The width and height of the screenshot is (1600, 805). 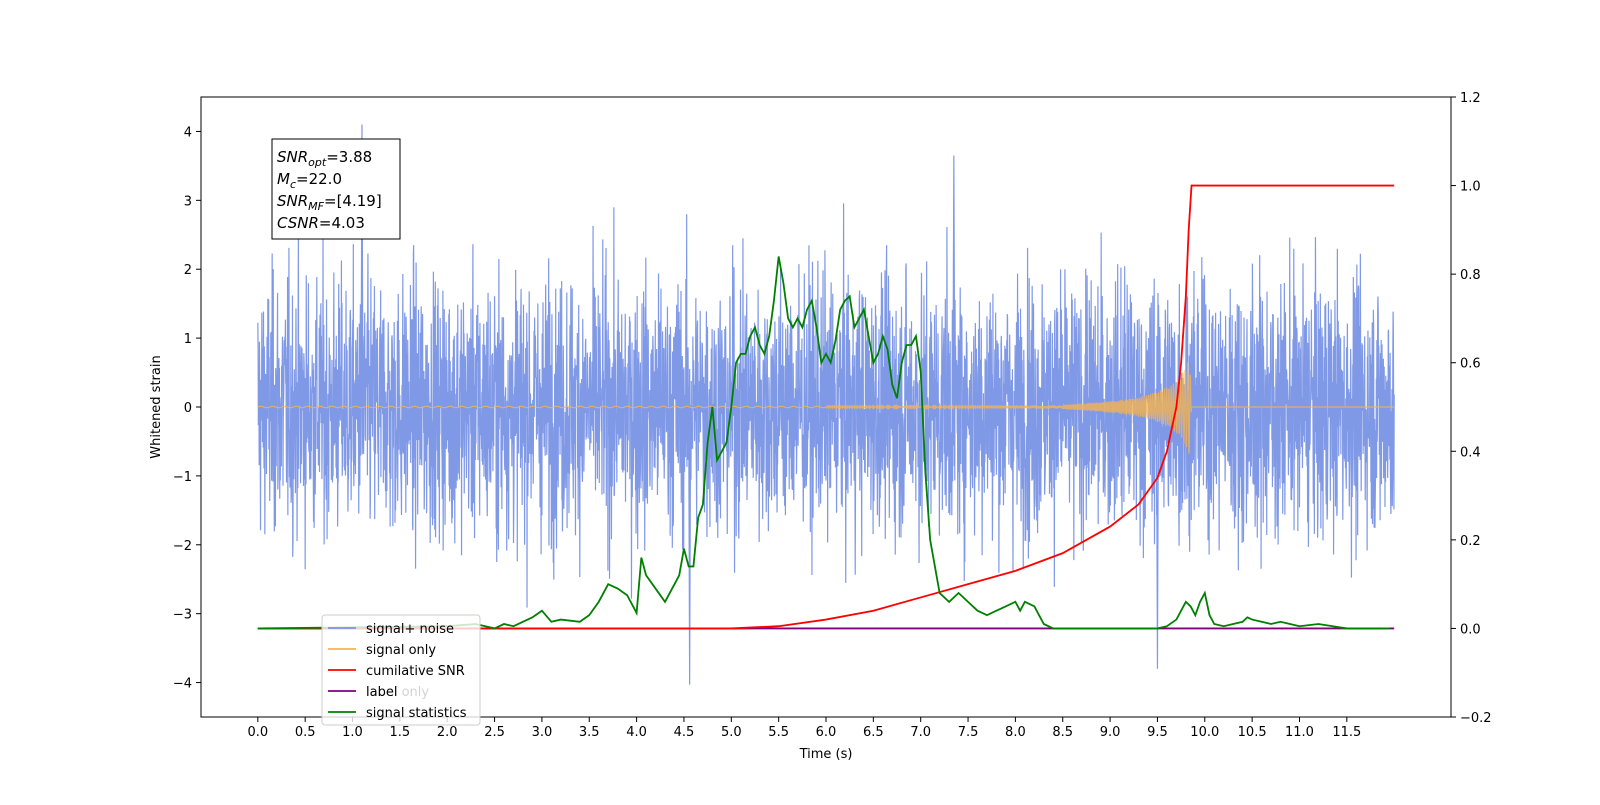 I want to click on y2-tick-label: 0.0, so click(x=1470, y=629).